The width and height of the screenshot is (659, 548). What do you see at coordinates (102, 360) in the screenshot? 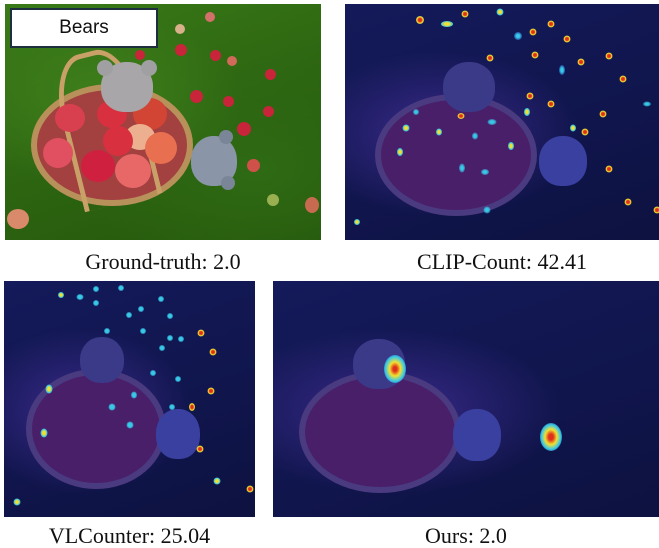
I see `gray-bear-head` at bounding box center [102, 360].